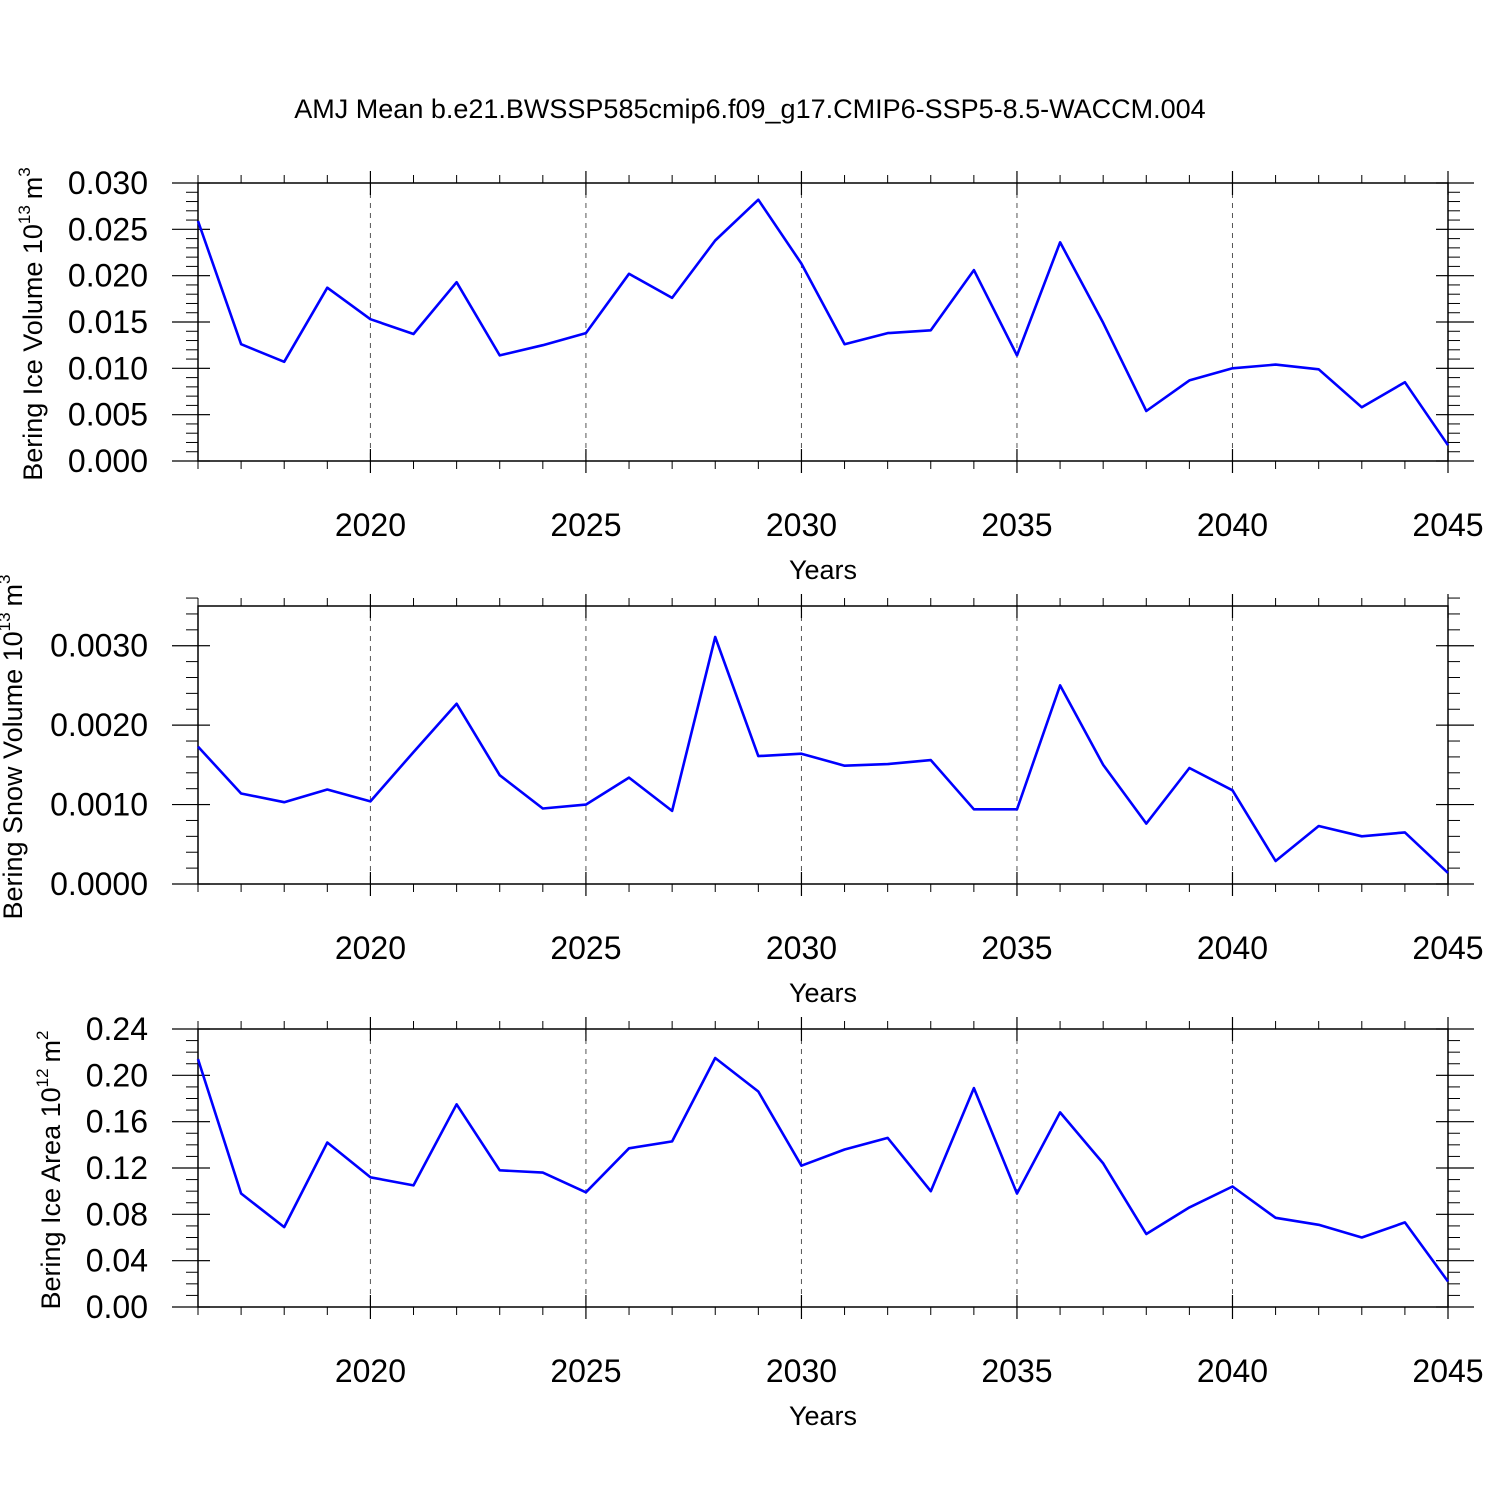 This screenshot has height=1505, width=1500. What do you see at coordinates (108, 368) in the screenshot?
I see `y-tick-label: 0.010` at bounding box center [108, 368].